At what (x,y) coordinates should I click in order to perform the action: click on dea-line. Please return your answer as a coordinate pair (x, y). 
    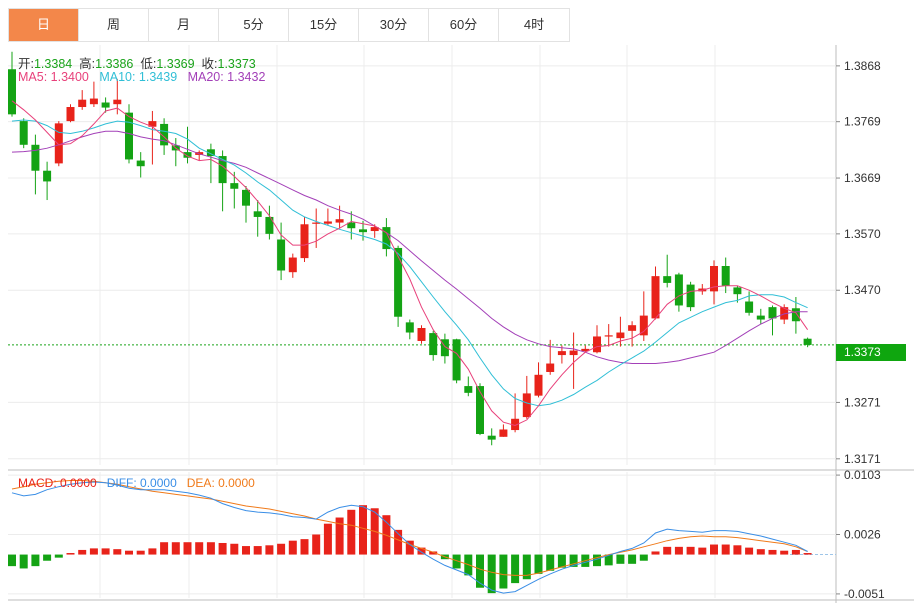
    Looking at the image, I should click on (409, 528).